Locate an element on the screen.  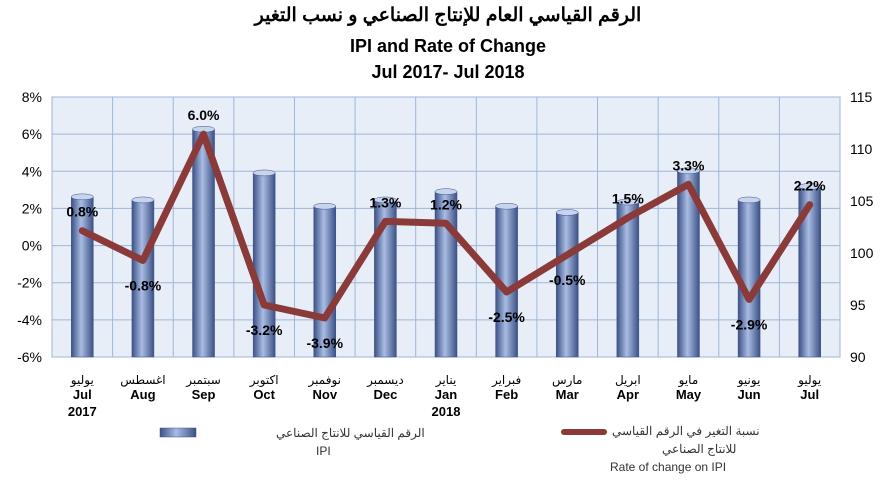
x-tick-label-ar: فبراير is located at coordinates (506, 380).